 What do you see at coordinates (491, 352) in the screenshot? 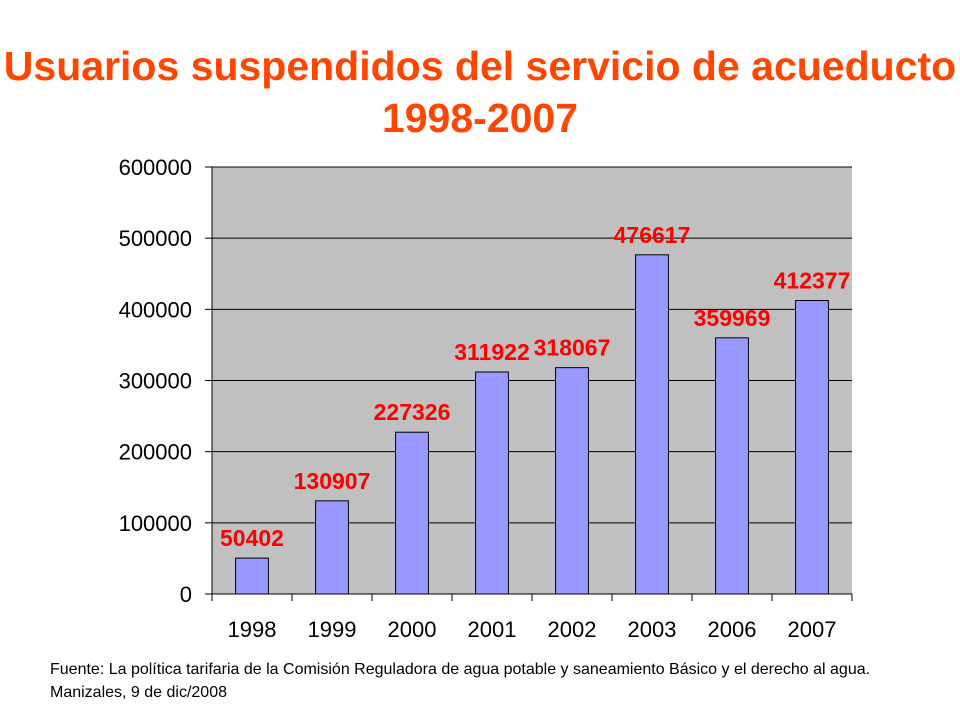
I see `data-label: 311922` at bounding box center [491, 352].